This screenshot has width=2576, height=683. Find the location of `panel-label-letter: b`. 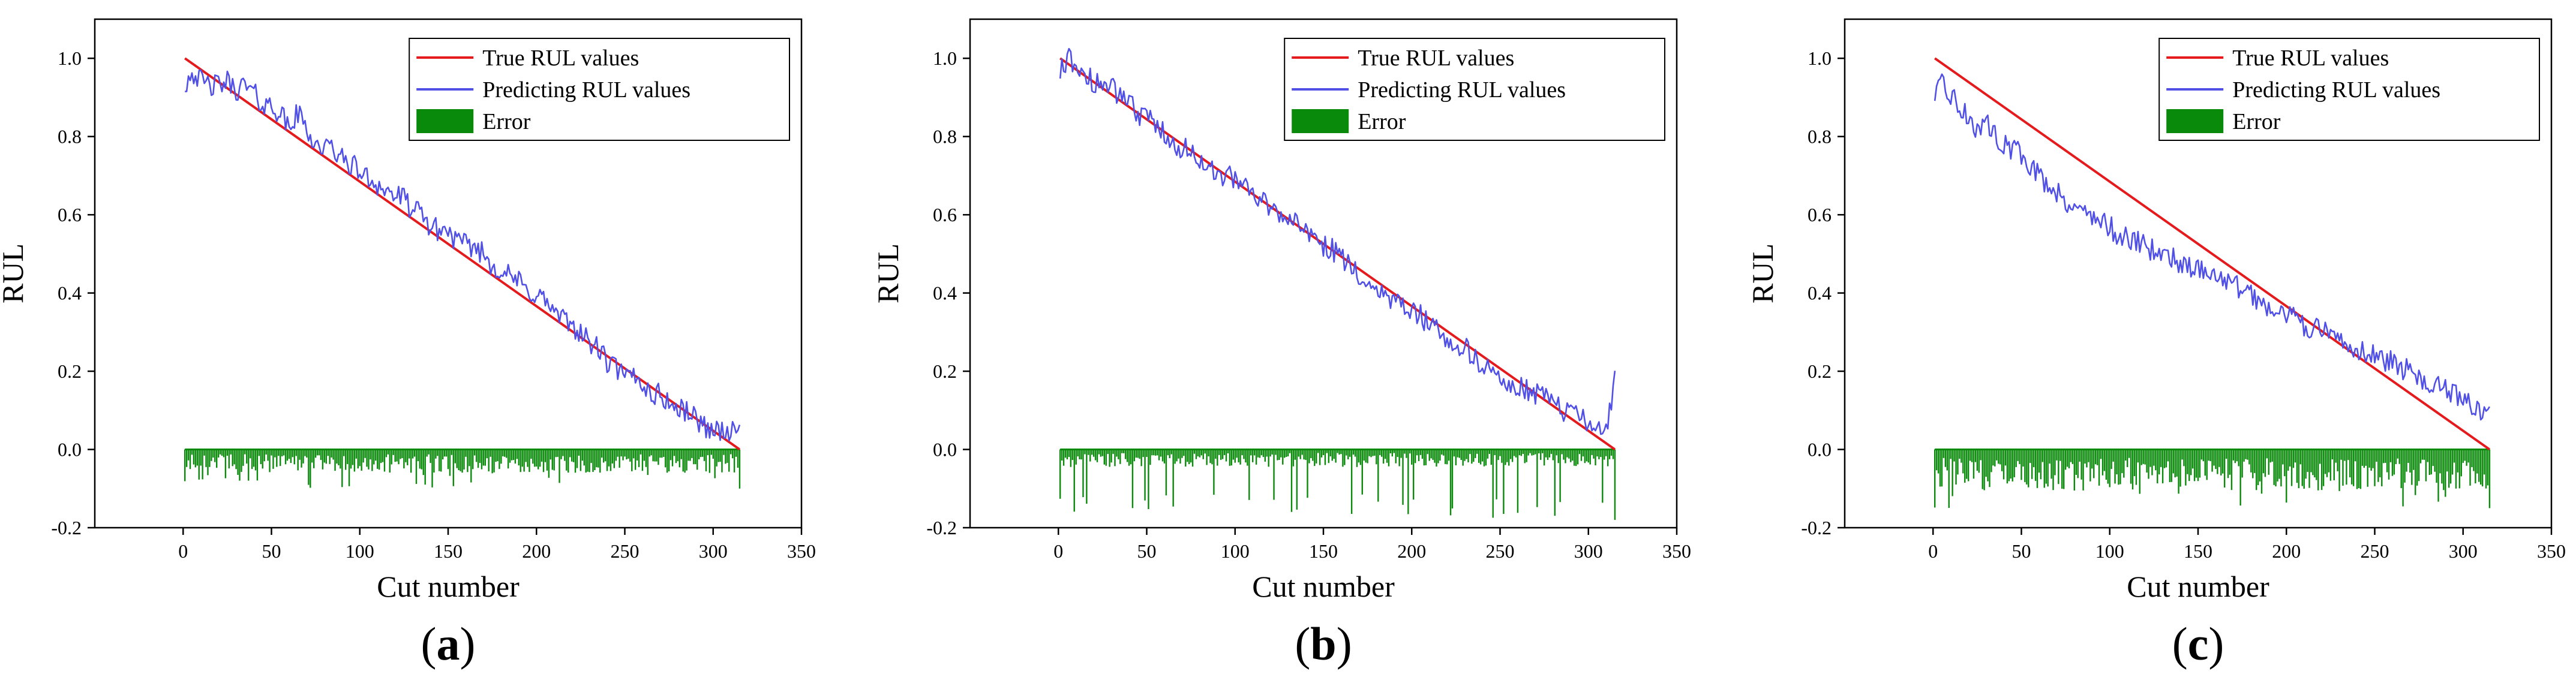

panel-label-letter: b is located at coordinates (1323, 644).